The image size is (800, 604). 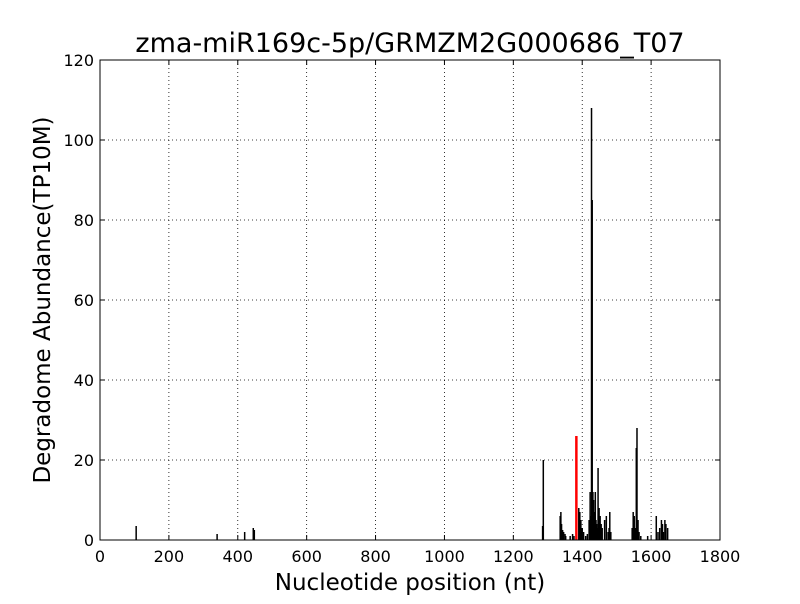 What do you see at coordinates (78, 60) in the screenshot?
I see `y-tick-label: 120` at bounding box center [78, 60].